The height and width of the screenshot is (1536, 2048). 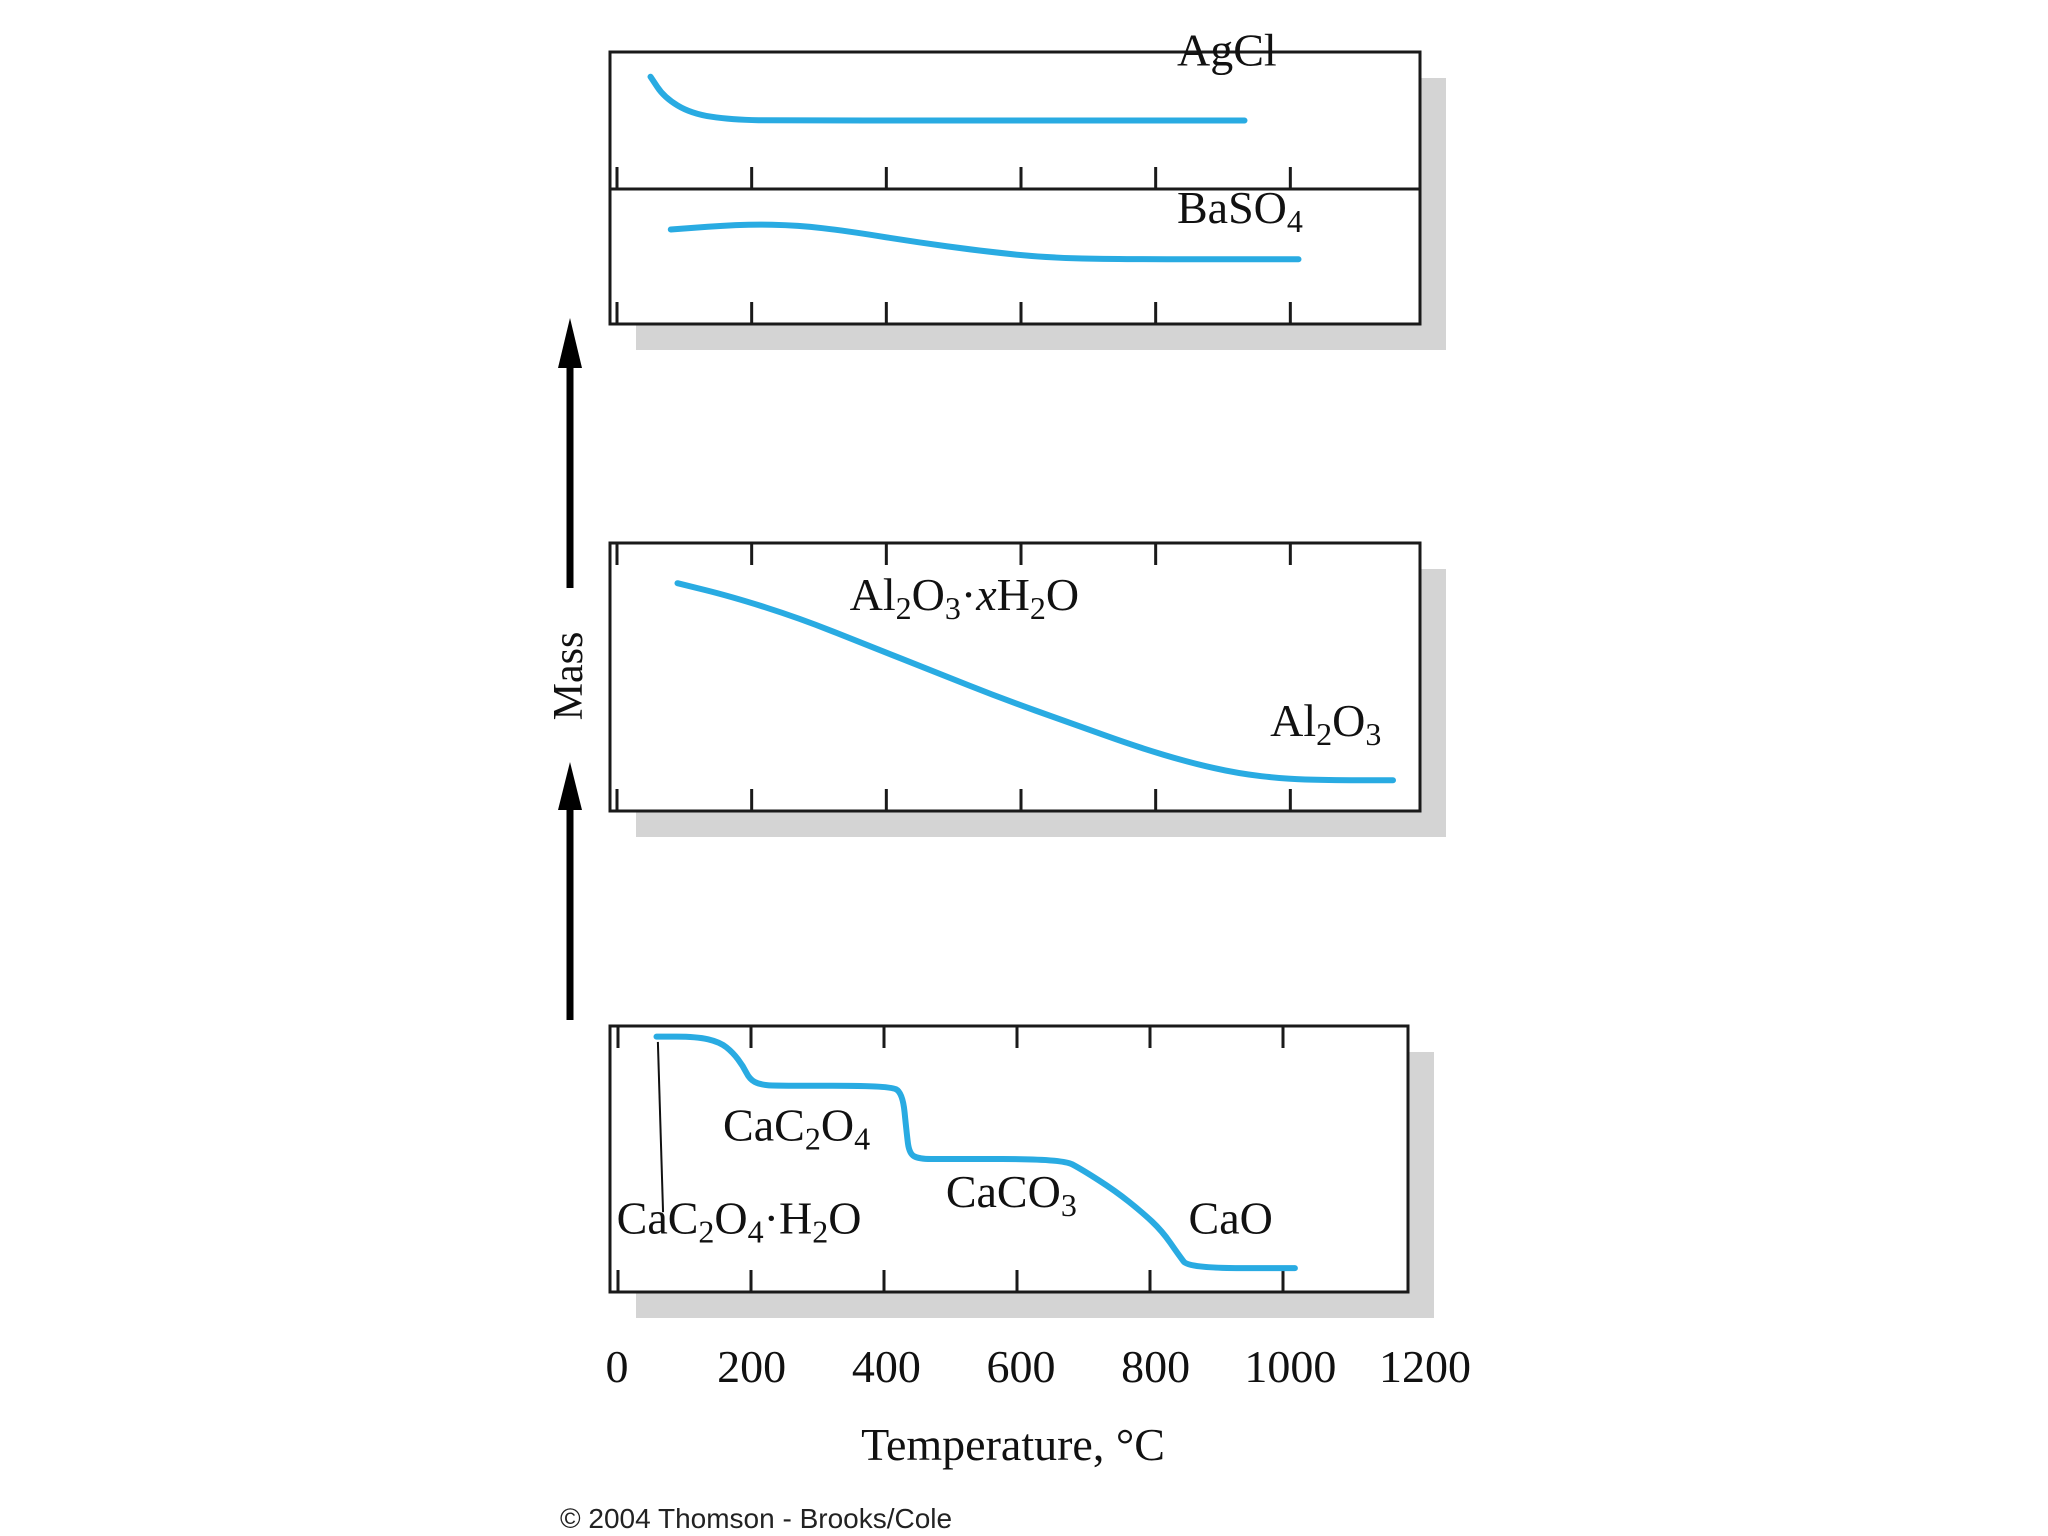 What do you see at coordinates (1021, 1366) in the screenshot?
I see `x-tick-label: 600` at bounding box center [1021, 1366].